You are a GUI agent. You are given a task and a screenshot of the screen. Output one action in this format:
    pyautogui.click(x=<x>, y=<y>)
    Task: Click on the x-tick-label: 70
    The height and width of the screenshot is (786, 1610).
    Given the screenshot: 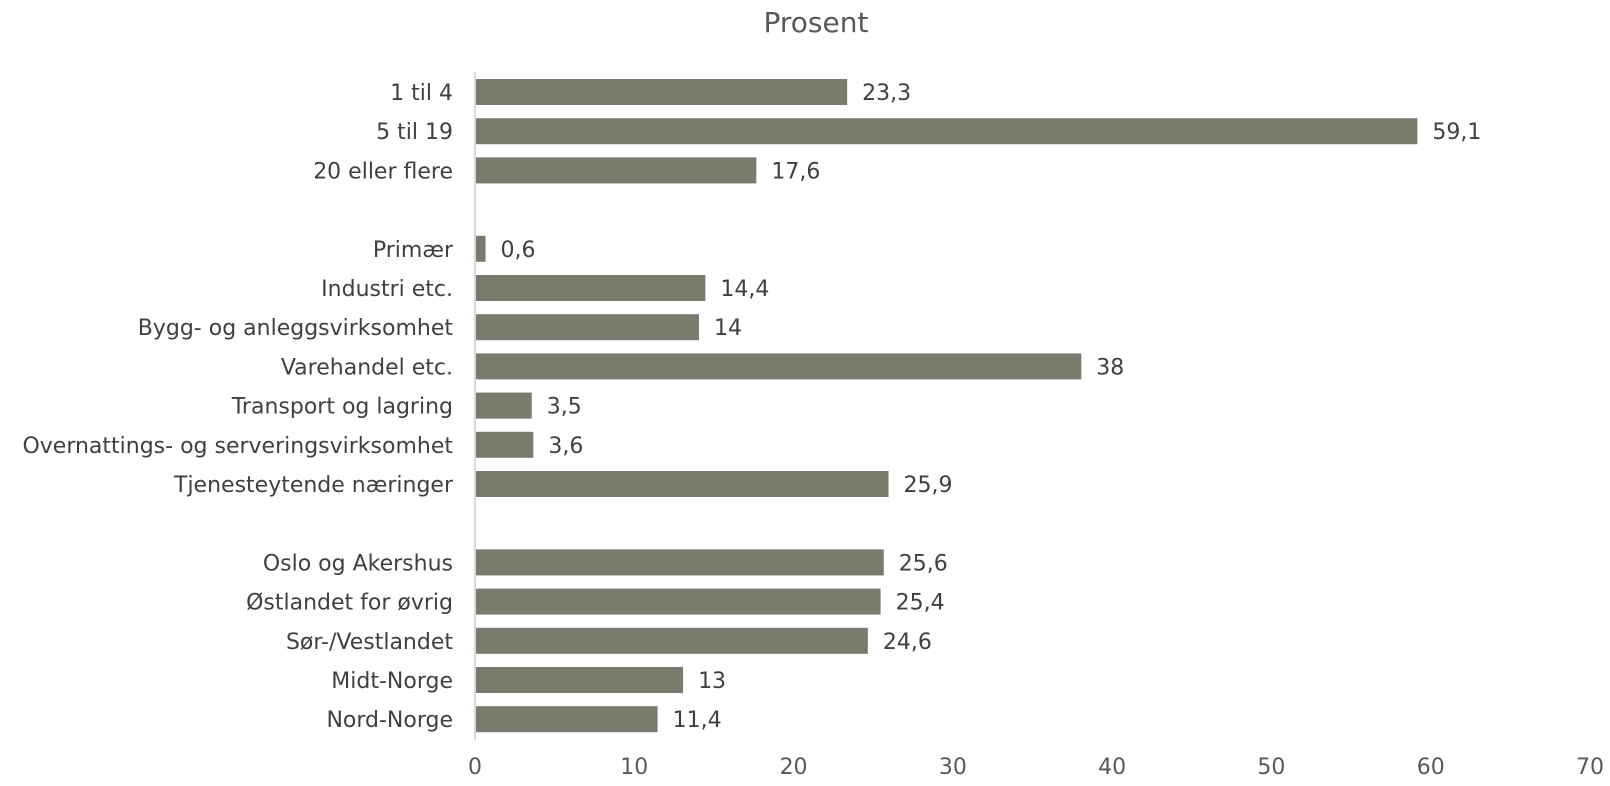 What is the action you would take?
    pyautogui.click(x=1590, y=767)
    